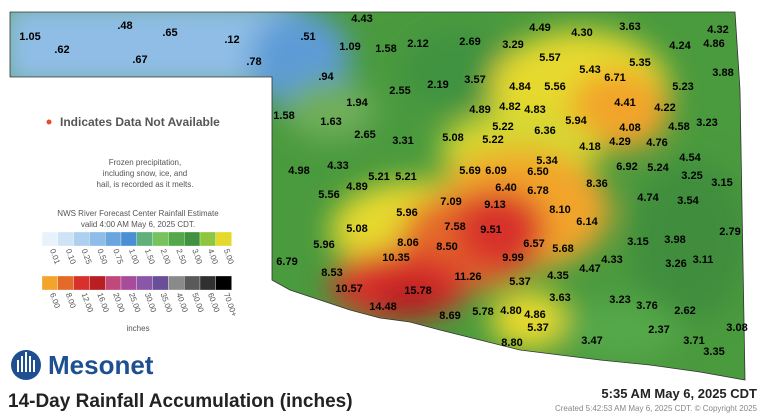 This screenshot has height=416, width=763. What do you see at coordinates (446, 247) in the screenshot?
I see `rainfall-value: 8.50` at bounding box center [446, 247].